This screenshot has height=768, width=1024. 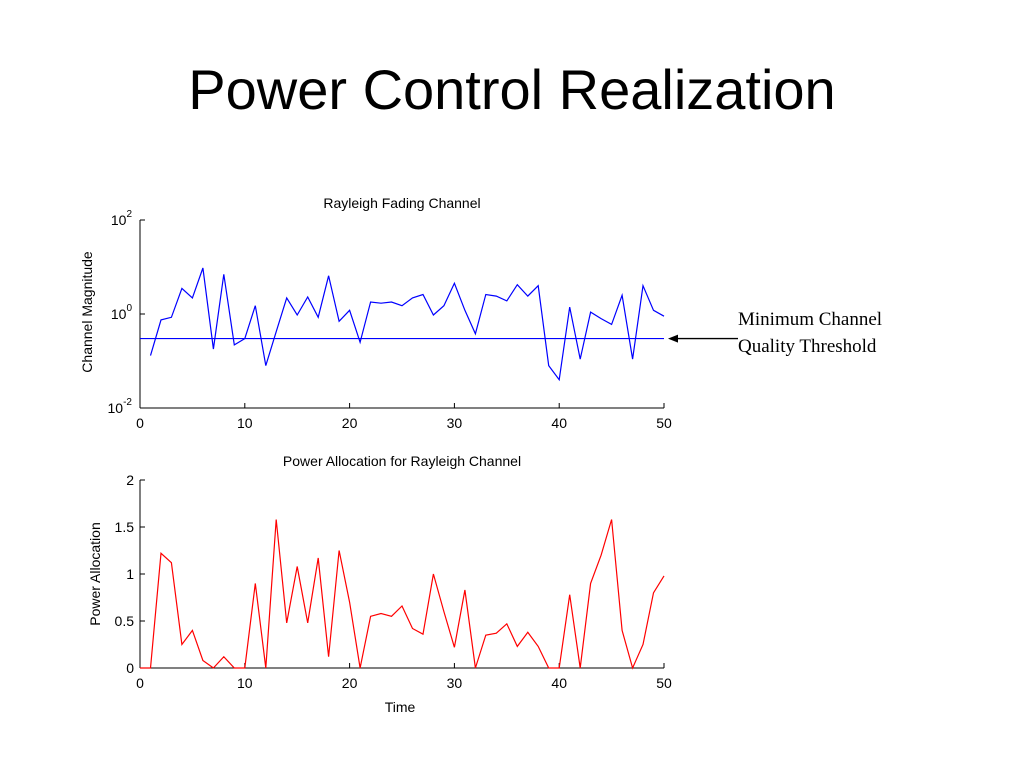 I want to click on chart2-y-tick-label: 0, so click(x=130, y=668).